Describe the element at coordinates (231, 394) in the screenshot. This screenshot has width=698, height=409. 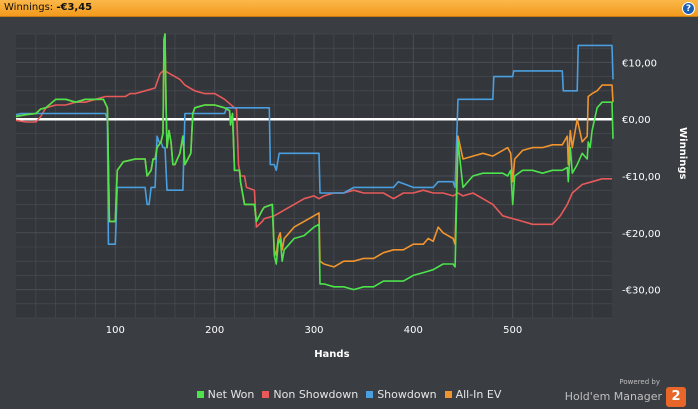
I see `legend-label: Net Won` at that location.